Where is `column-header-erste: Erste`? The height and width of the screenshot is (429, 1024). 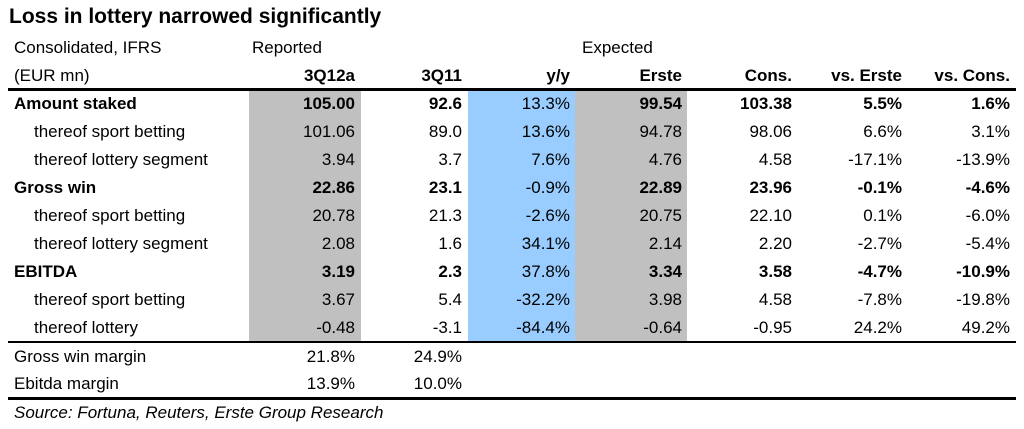 column-header-erste: Erste is located at coordinates (660, 75).